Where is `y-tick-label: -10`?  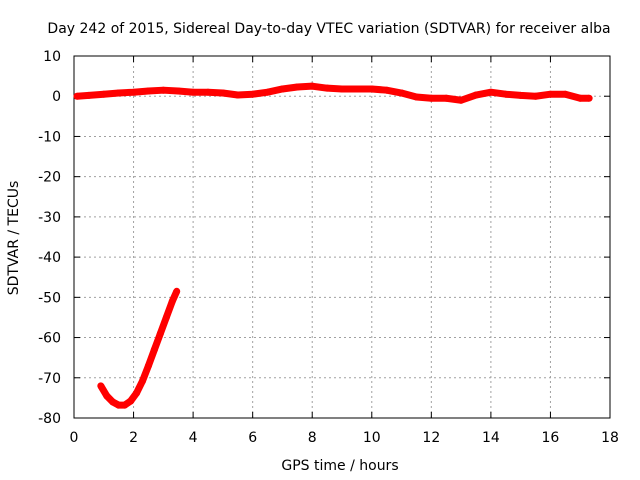
y-tick-label: -10 is located at coordinates (49, 137).